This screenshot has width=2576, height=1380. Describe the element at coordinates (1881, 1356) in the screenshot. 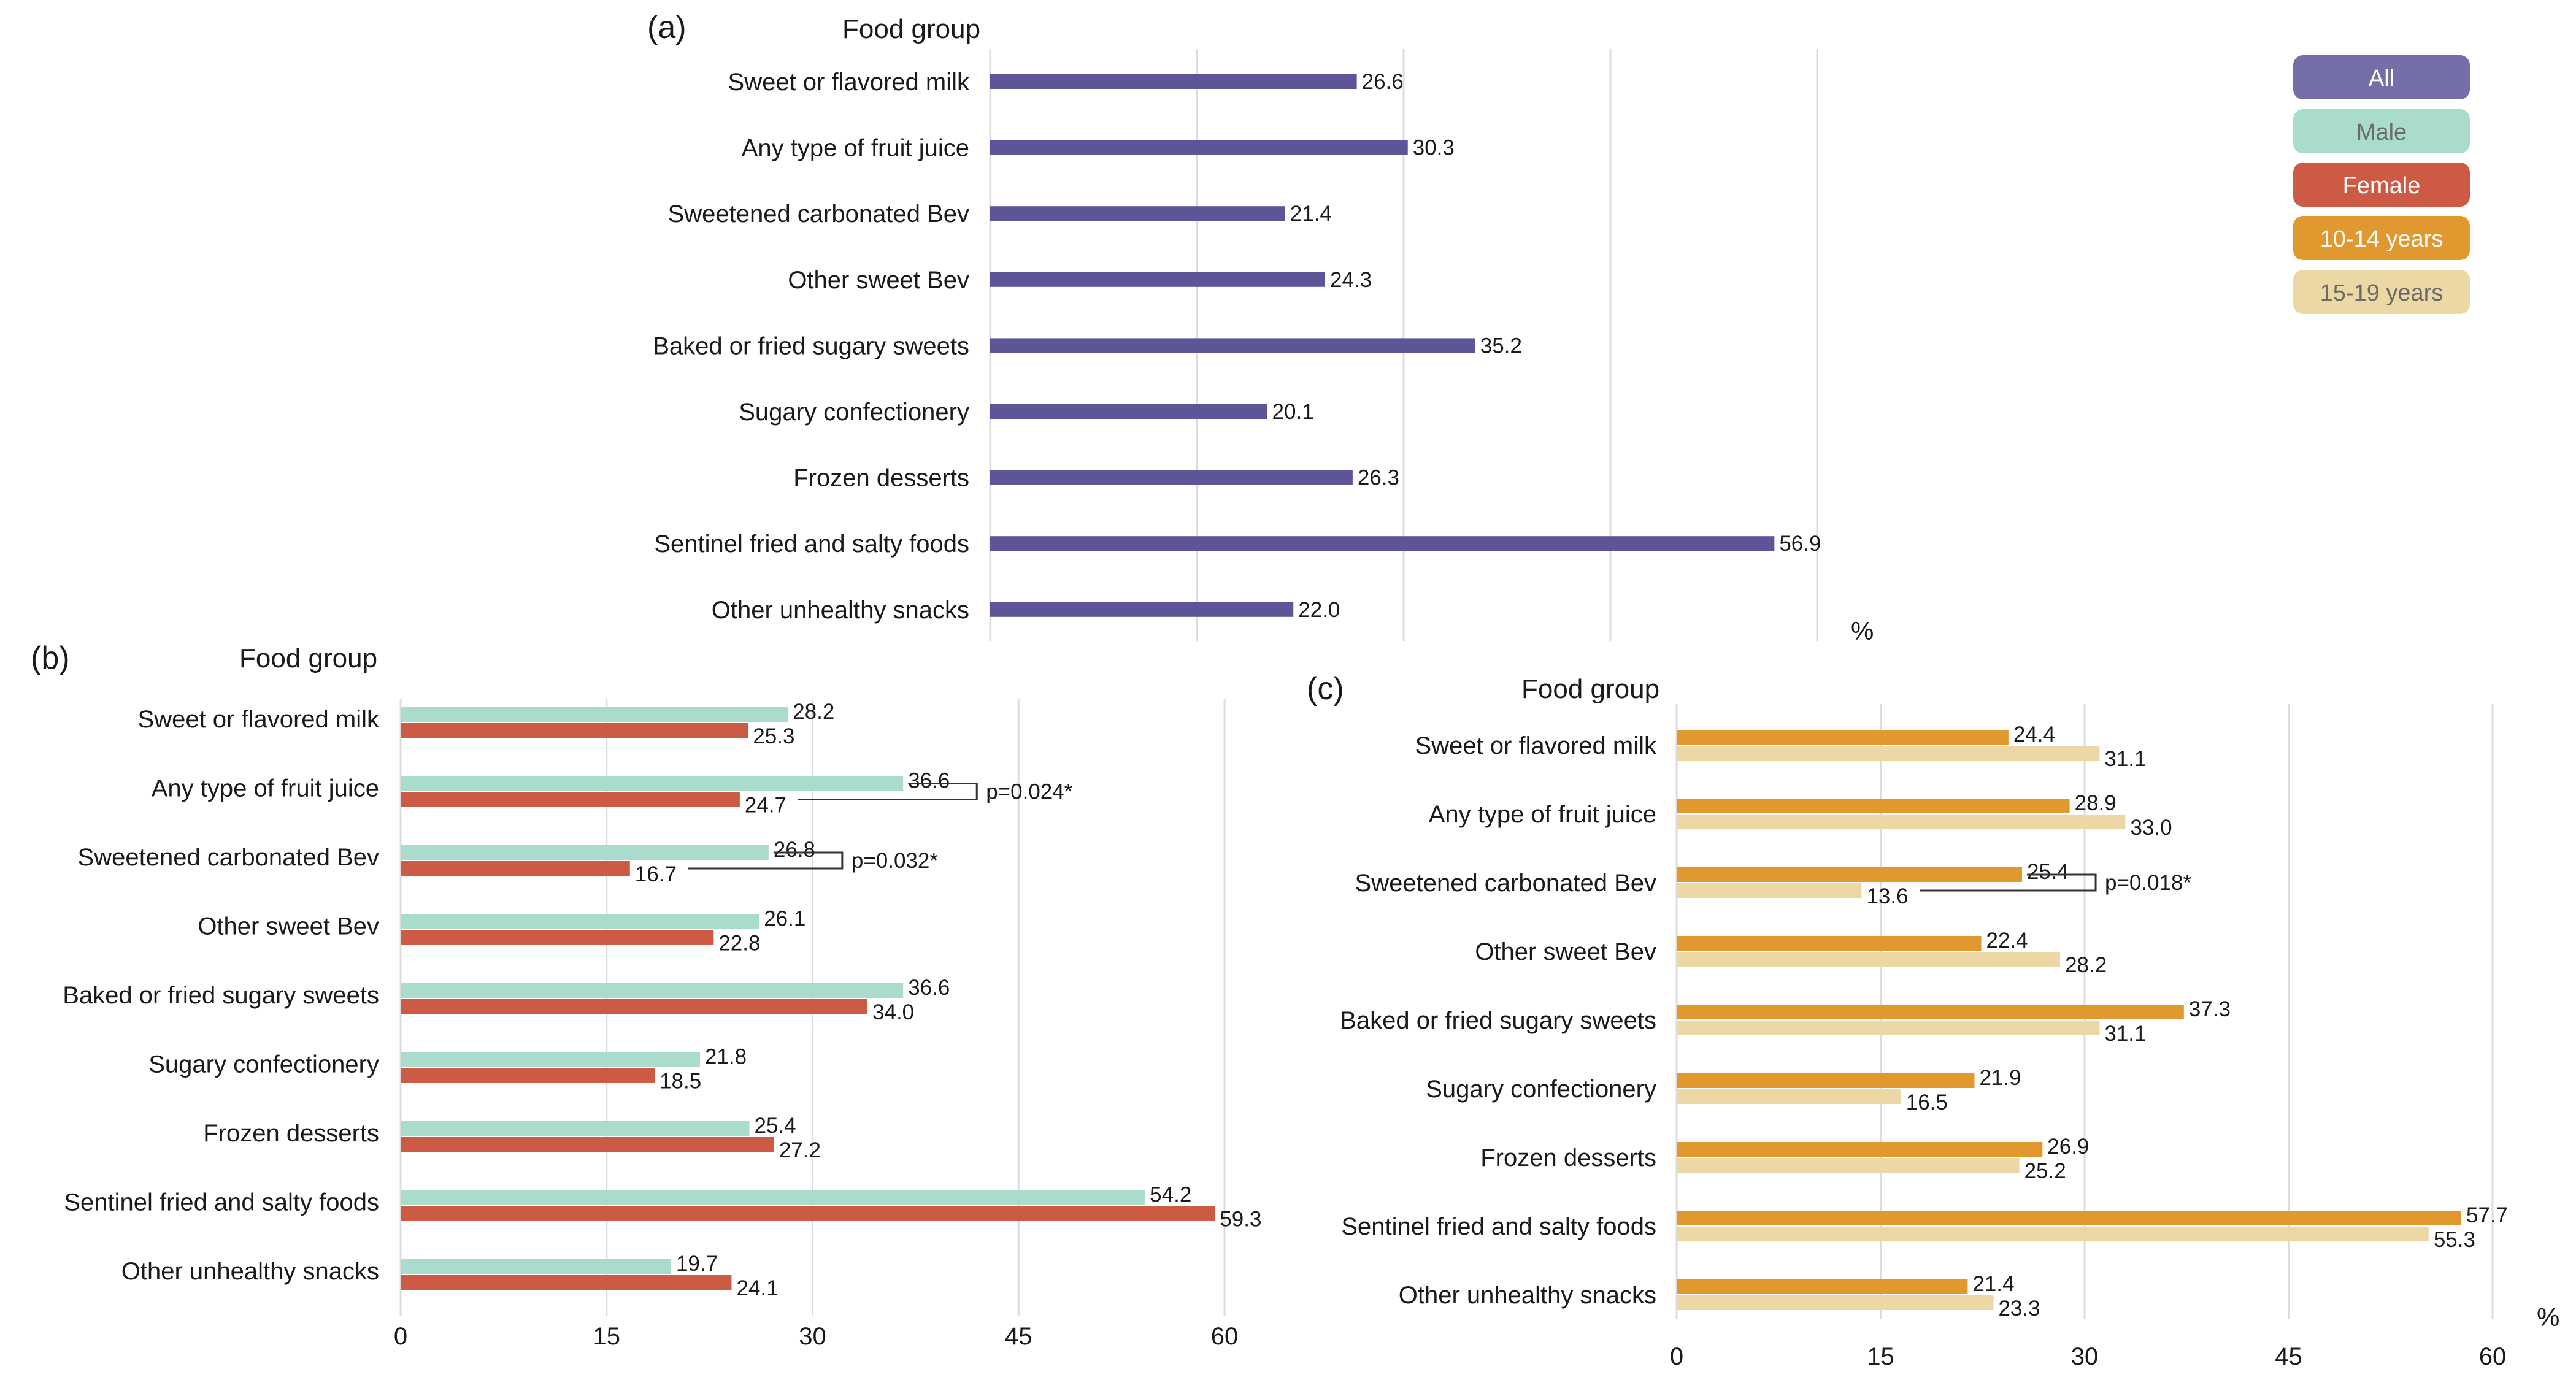

I see `panel-c-tick-15: 15` at that location.